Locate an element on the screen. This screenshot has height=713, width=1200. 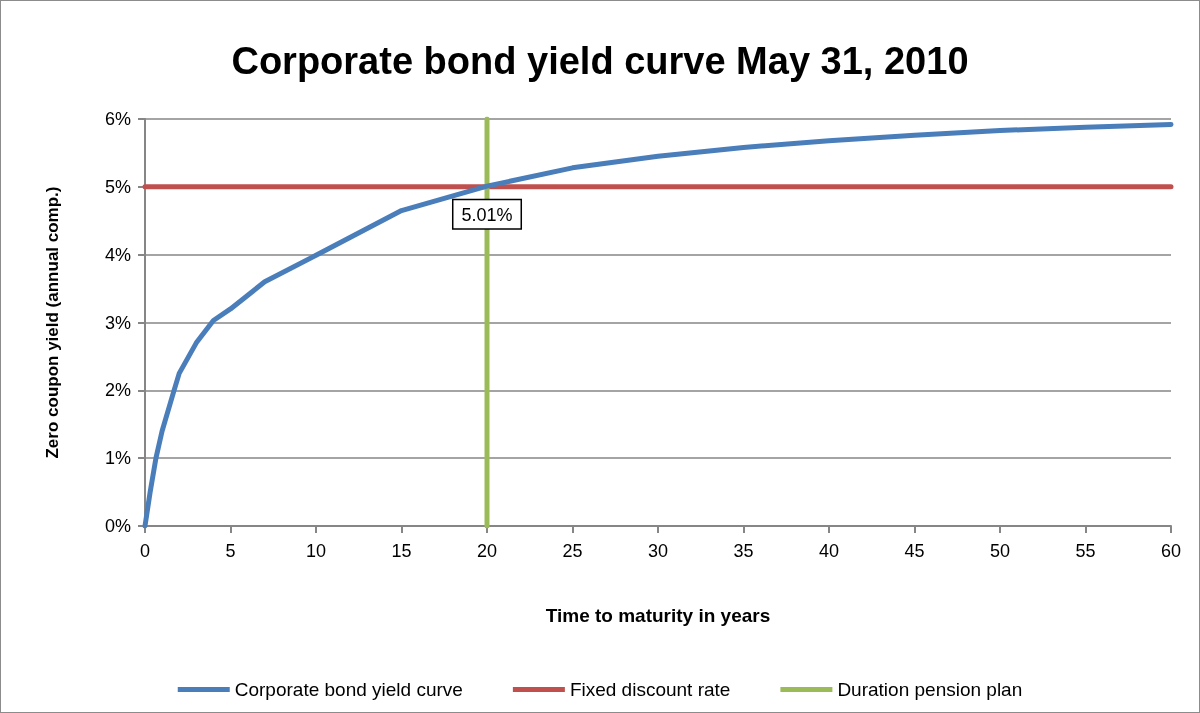
x-tick-label: 25 is located at coordinates (572, 551).